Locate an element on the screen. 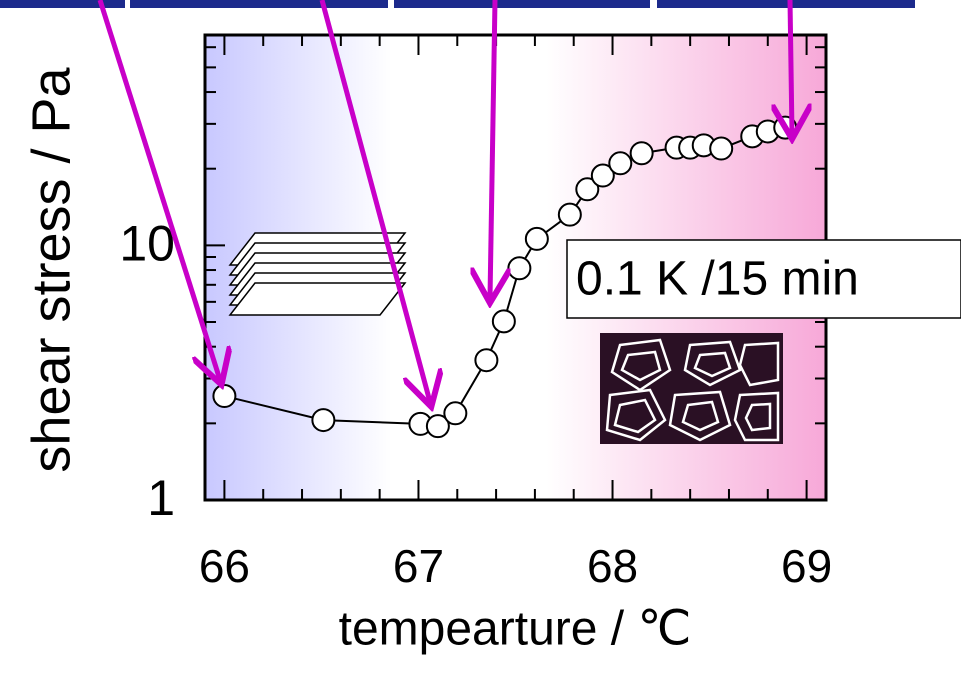 This screenshot has width=961, height=673. layer-stack-diagram is located at coordinates (317, 274).